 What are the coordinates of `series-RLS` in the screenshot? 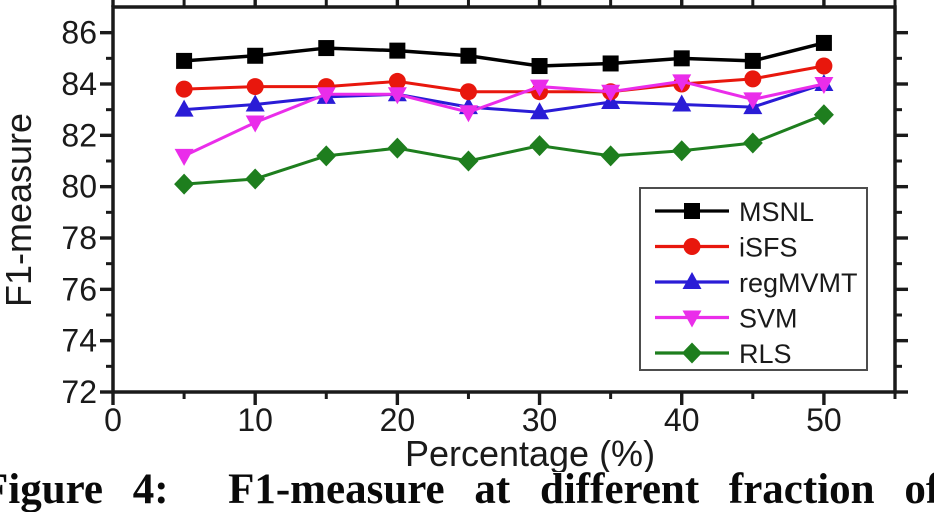 It's located at (504, 149).